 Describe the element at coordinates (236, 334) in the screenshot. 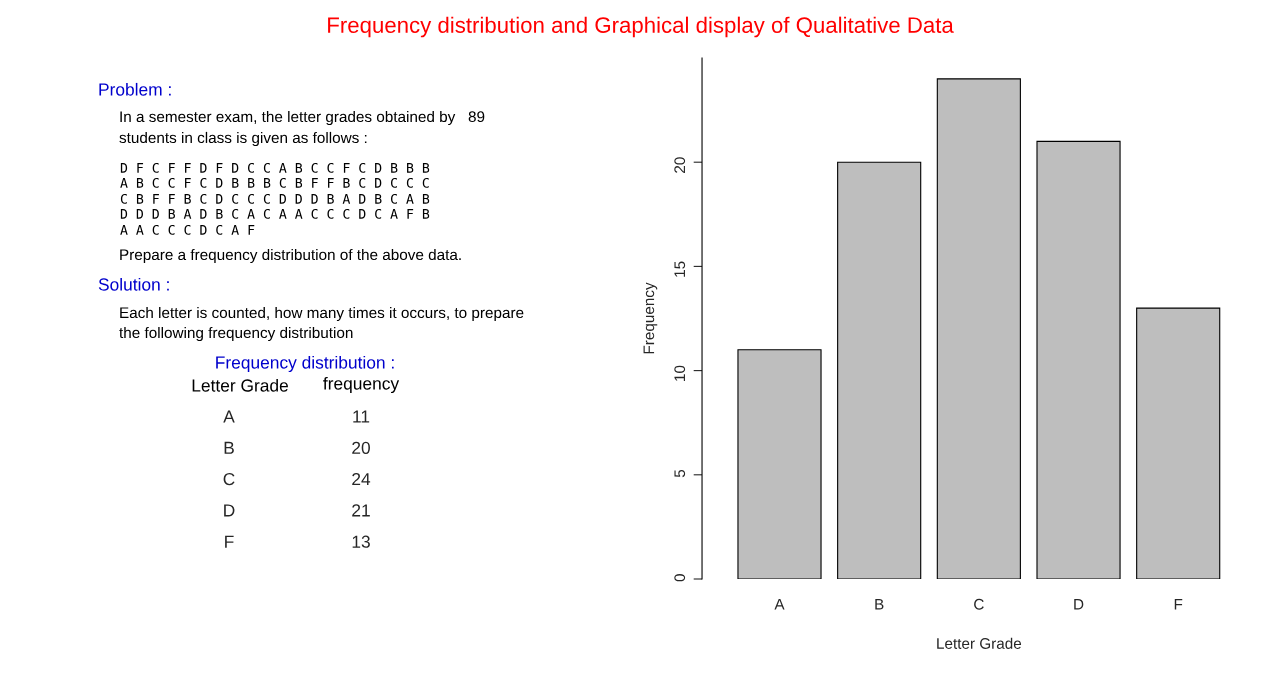

I see `text: the following frequency distribution` at that location.